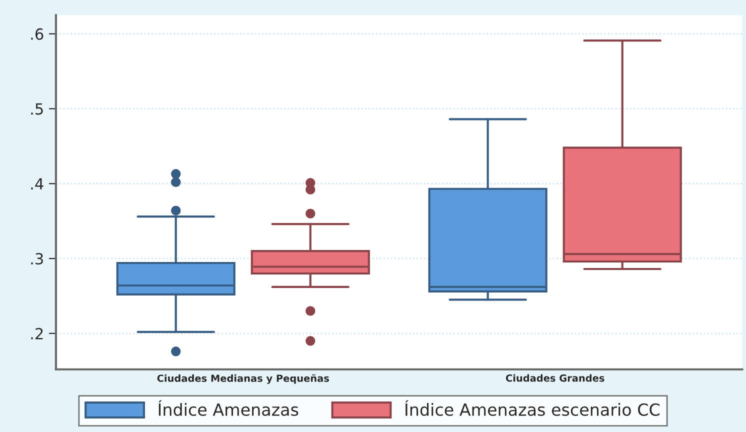  Describe the element at coordinates (37, 184) in the screenshot. I see `y-tick-label: .4` at that location.